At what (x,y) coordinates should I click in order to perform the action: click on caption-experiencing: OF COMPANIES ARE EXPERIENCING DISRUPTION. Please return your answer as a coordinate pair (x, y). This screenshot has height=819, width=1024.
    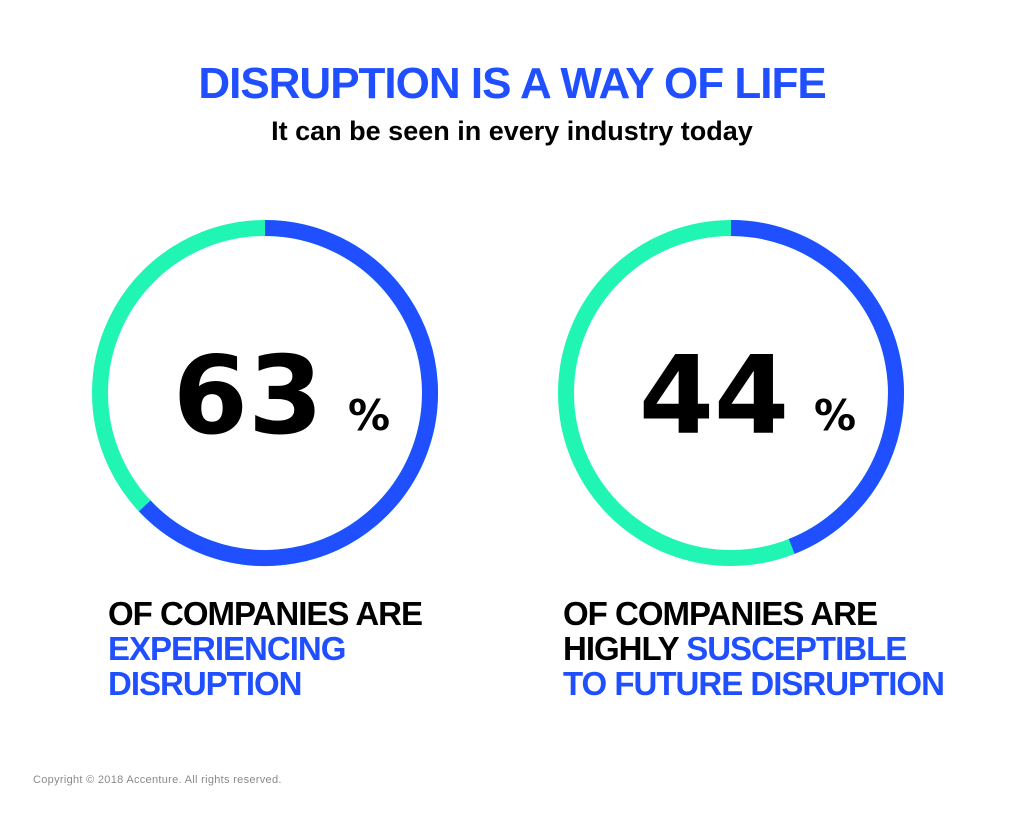
    Looking at the image, I should click on (265, 648).